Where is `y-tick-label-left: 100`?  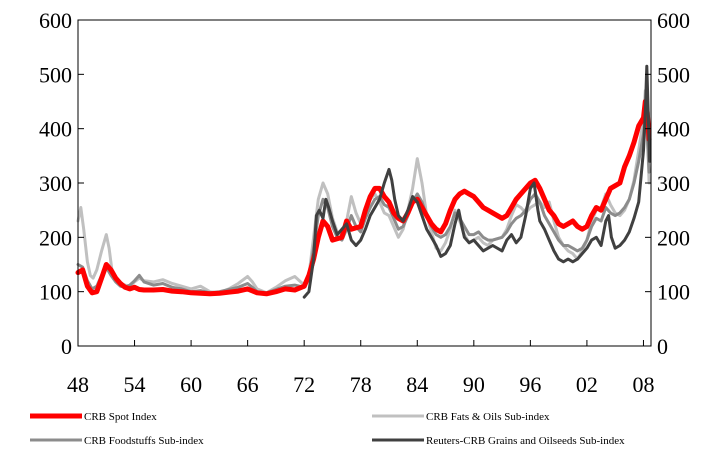 y-tick-label-left: 100 is located at coordinates (55, 292).